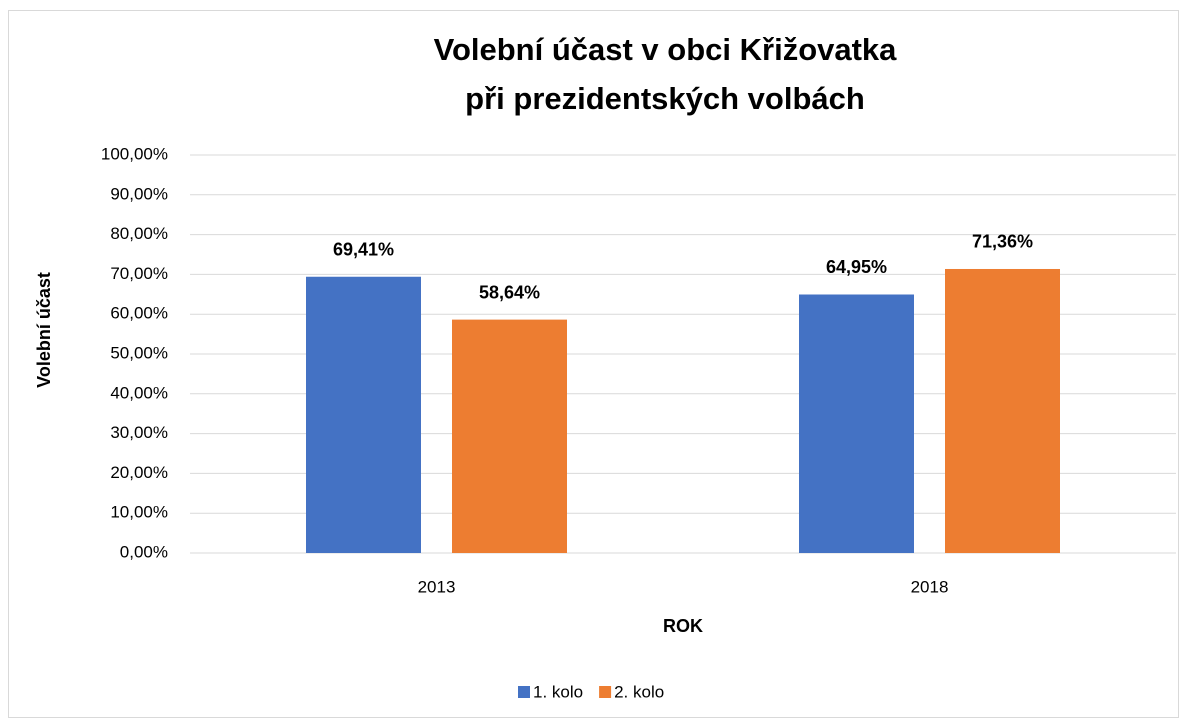 The height and width of the screenshot is (727, 1192). What do you see at coordinates (139, 193) in the screenshot?
I see `y-tick-label: 90,00%` at bounding box center [139, 193].